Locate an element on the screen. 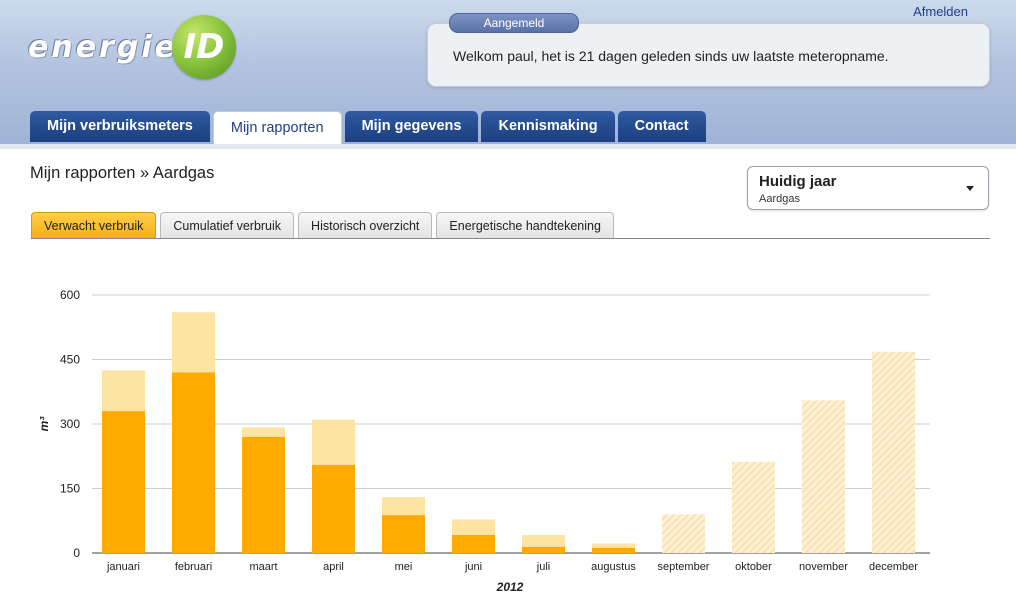 The image size is (1016, 605). period-selector: Huidig jaar Aardgas is located at coordinates (868, 188).